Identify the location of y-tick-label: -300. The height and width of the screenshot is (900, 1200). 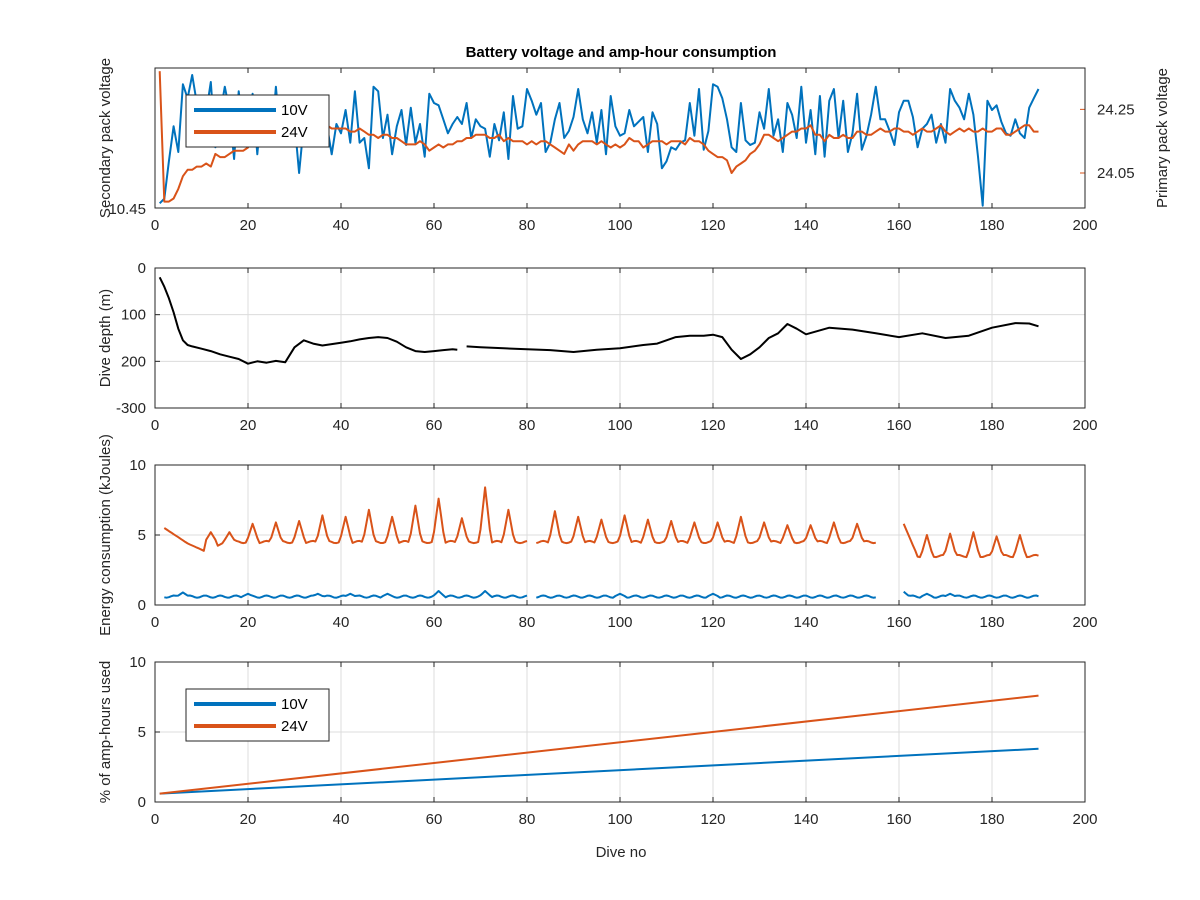
(131, 408).